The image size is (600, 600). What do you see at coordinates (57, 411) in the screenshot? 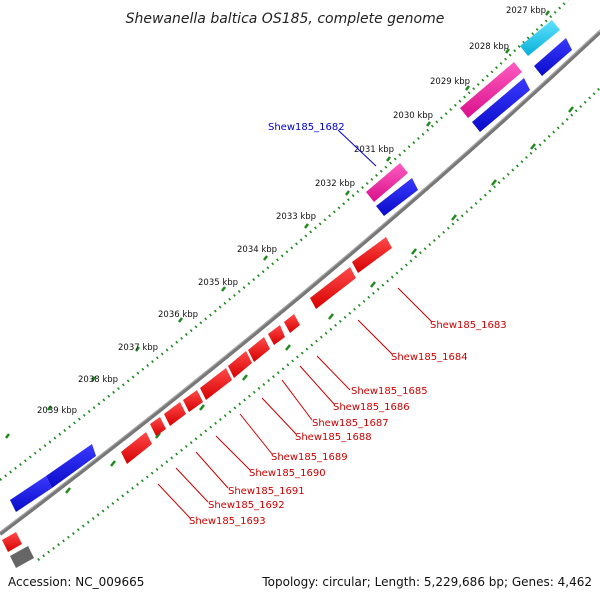
I see `kbp-label-2039: 2039 kbp` at bounding box center [57, 411].